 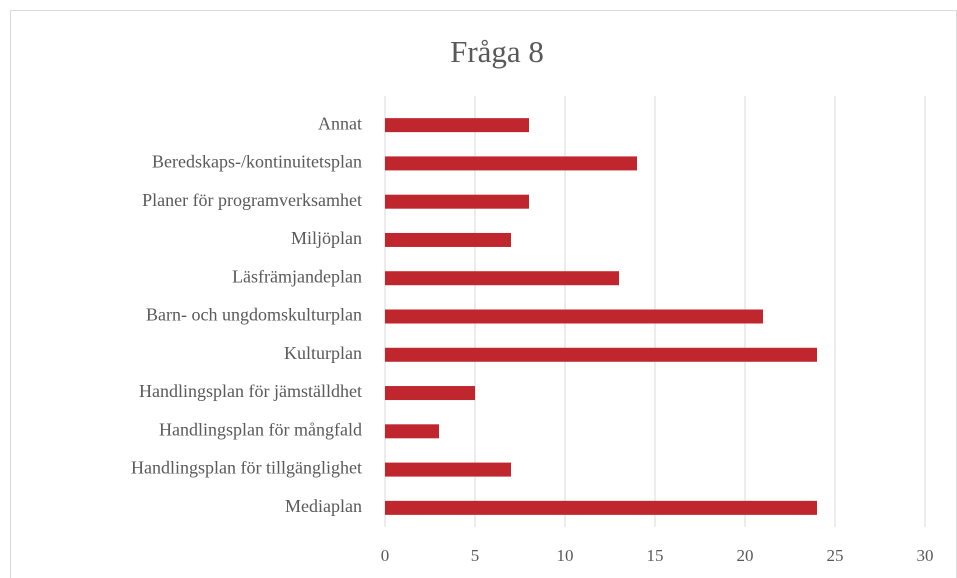 What do you see at coordinates (297, 276) in the screenshot?
I see `y-tick-label: Läsfrämjandeplan` at bounding box center [297, 276].